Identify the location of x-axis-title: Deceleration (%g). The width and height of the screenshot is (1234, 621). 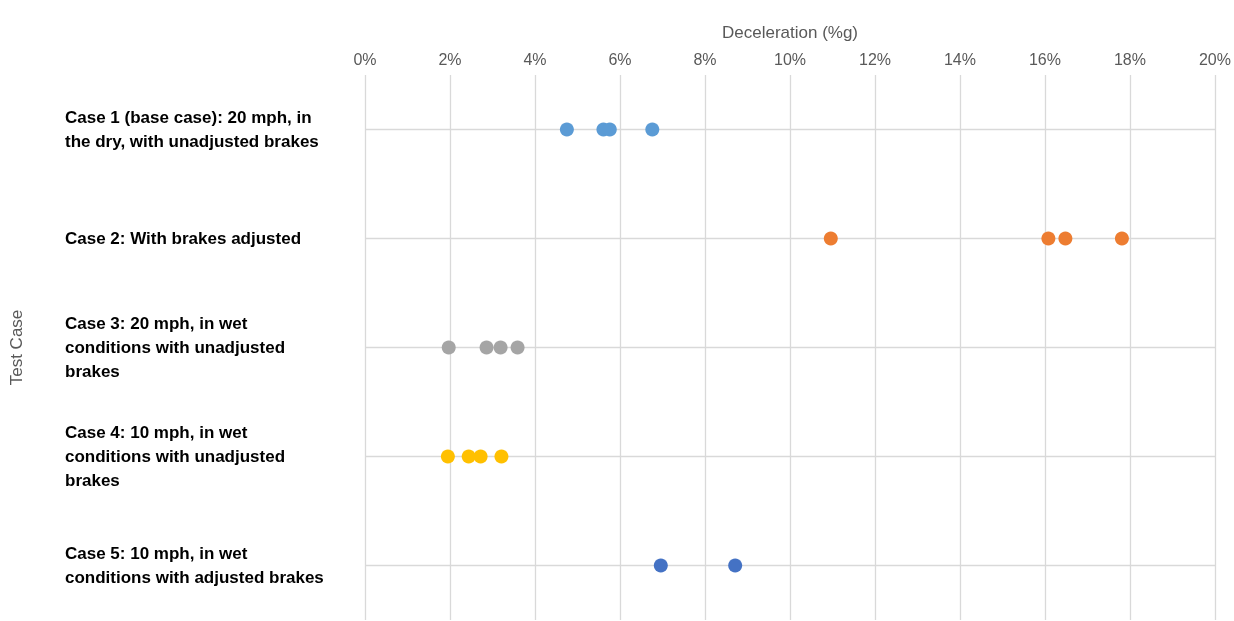
(790, 32).